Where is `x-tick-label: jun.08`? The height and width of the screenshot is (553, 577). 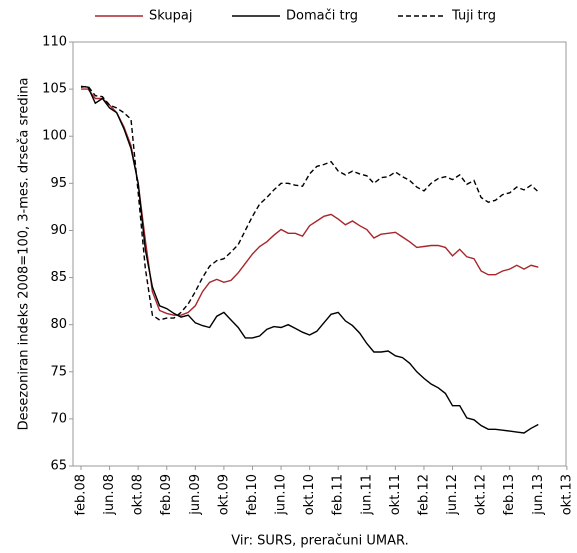 x-tick-label: jun.08 is located at coordinates (109, 495).